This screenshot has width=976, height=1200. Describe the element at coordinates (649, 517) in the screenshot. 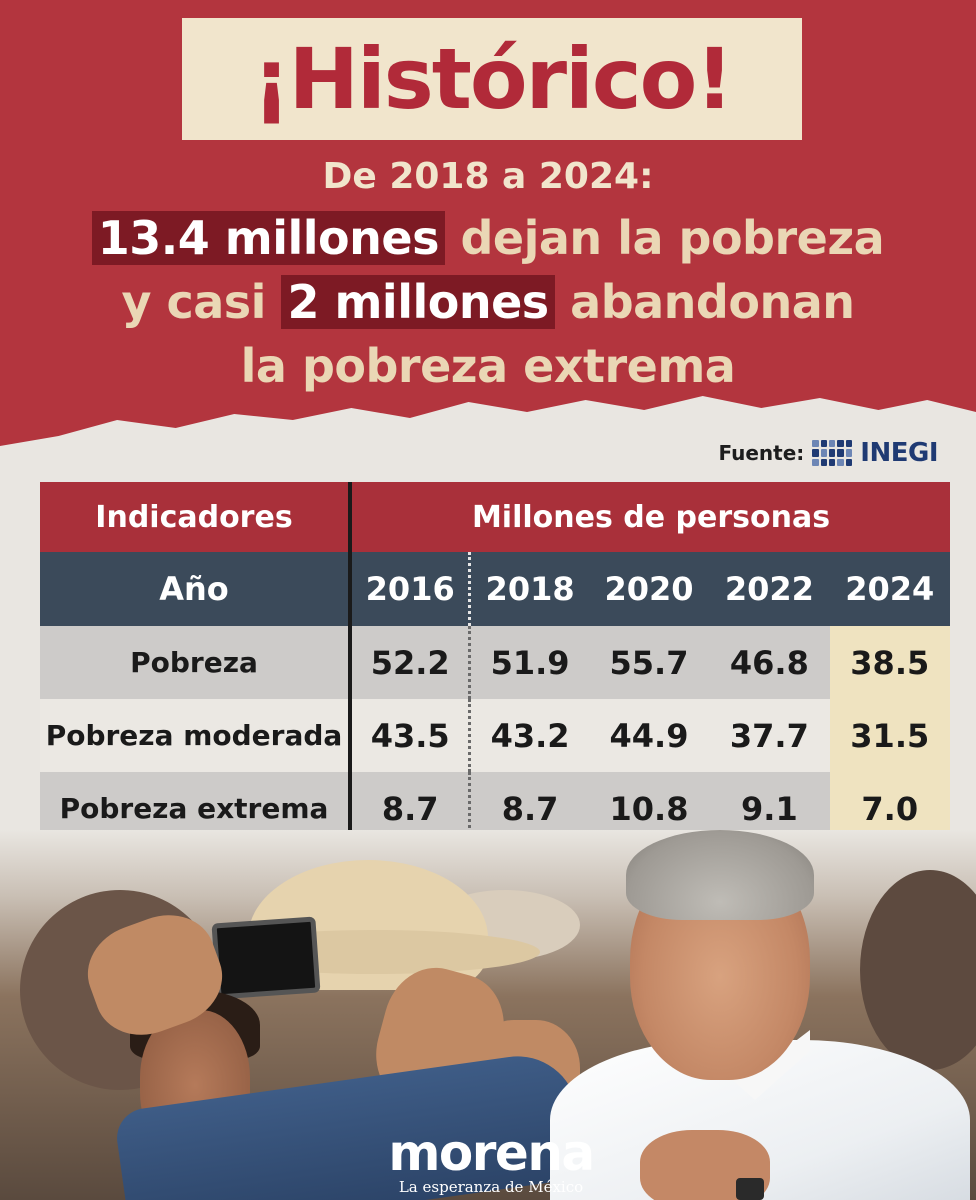

I see `span-header: Millones de personas` at that location.